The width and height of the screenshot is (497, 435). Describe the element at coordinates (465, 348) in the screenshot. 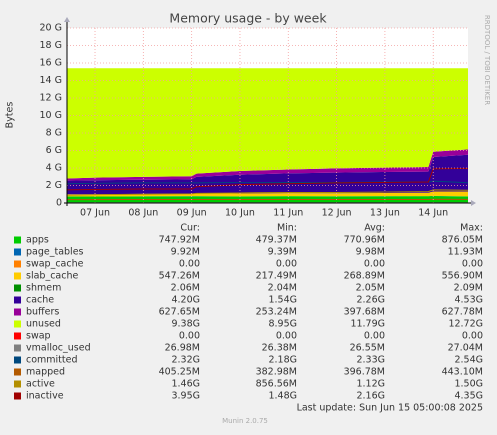

I see `legend-stat: 27.04M` at that location.